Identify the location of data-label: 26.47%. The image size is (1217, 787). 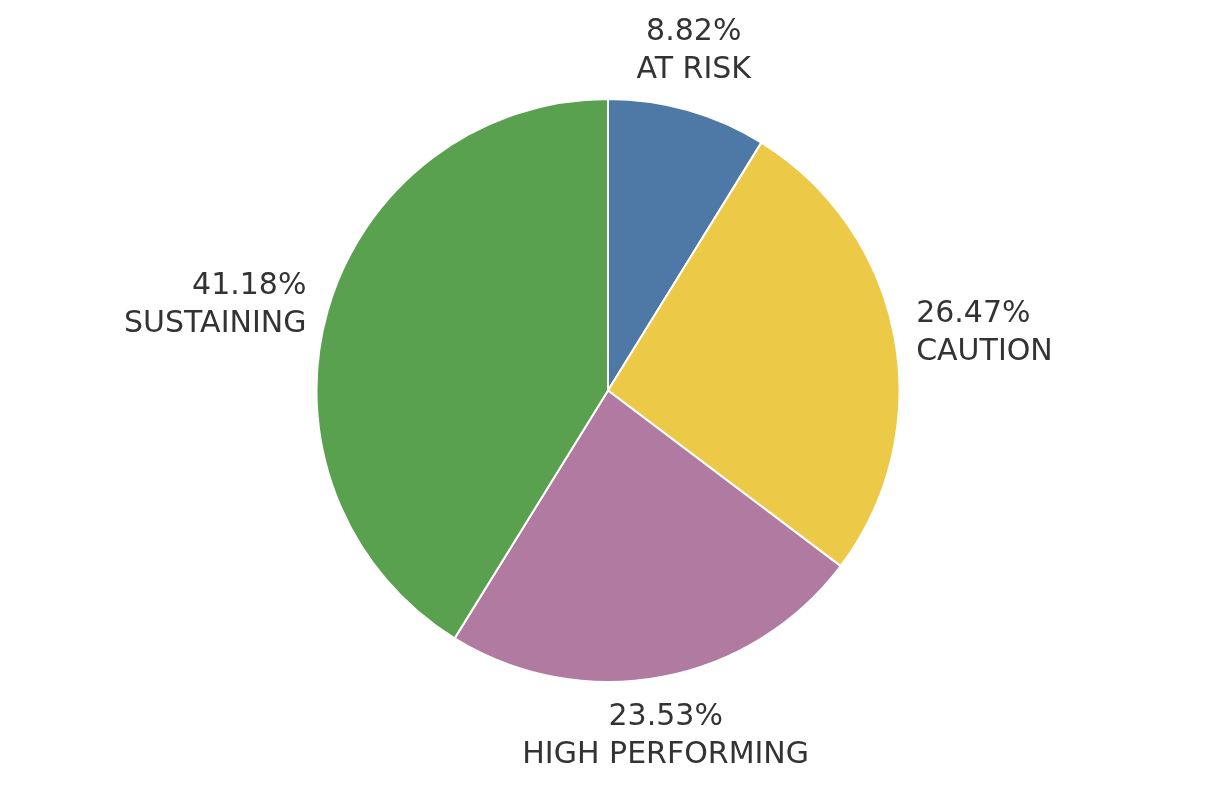
(973, 311).